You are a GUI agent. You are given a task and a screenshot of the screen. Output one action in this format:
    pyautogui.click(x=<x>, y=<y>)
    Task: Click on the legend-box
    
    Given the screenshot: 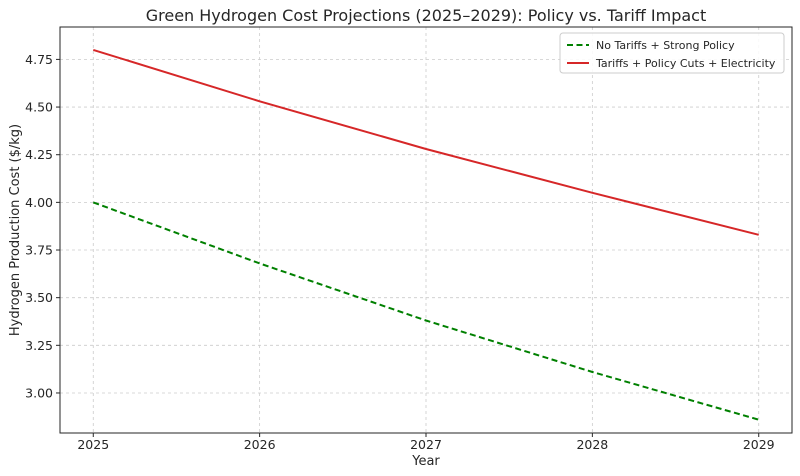 What is the action you would take?
    pyautogui.click(x=672, y=53)
    